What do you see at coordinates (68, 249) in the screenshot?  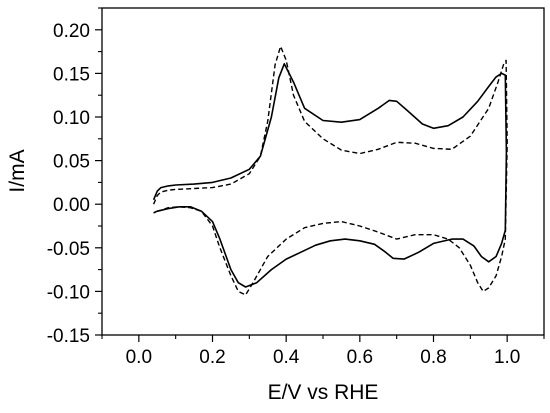 I see `y-tick-label: -0.05` at bounding box center [68, 249].